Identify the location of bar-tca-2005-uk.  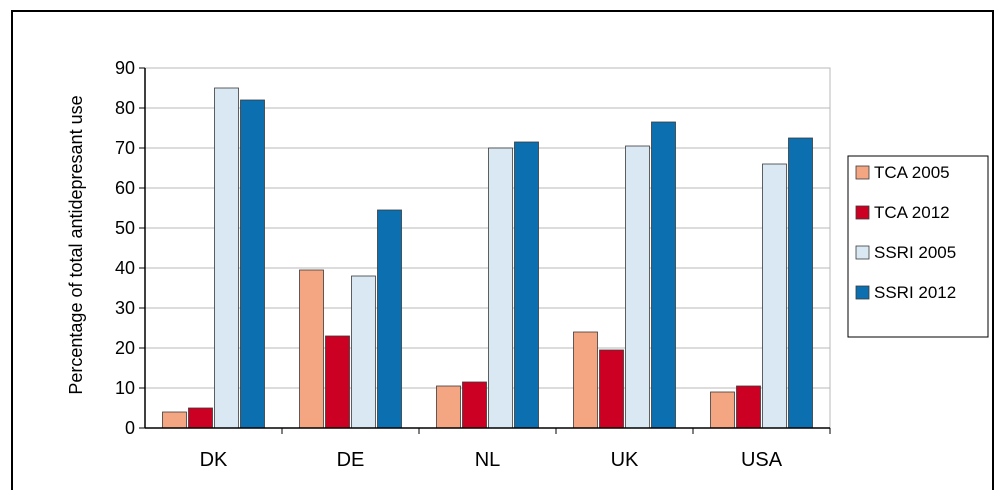
(585, 380).